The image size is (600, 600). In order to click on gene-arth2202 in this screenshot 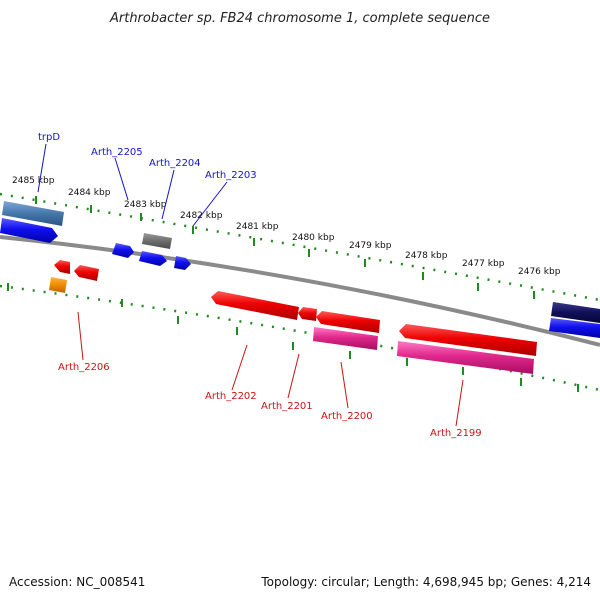, I will do `click(255, 305)`.